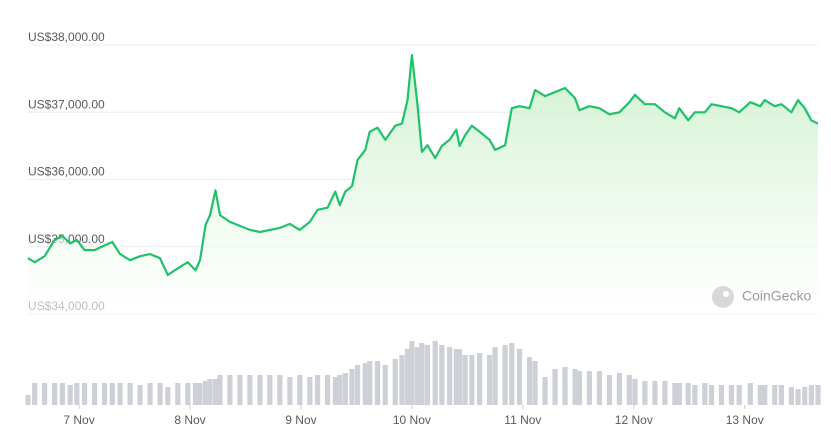 The image size is (831, 435). I want to click on watermark-text: CoinGecko, so click(776, 296).